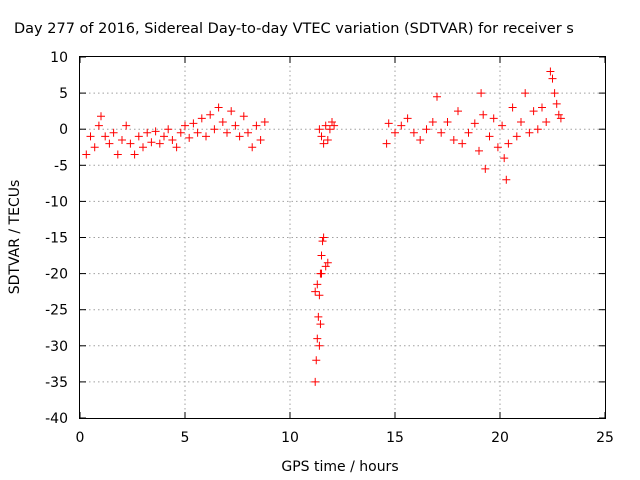  I want to click on y-tick-label: 5, so click(63, 94).